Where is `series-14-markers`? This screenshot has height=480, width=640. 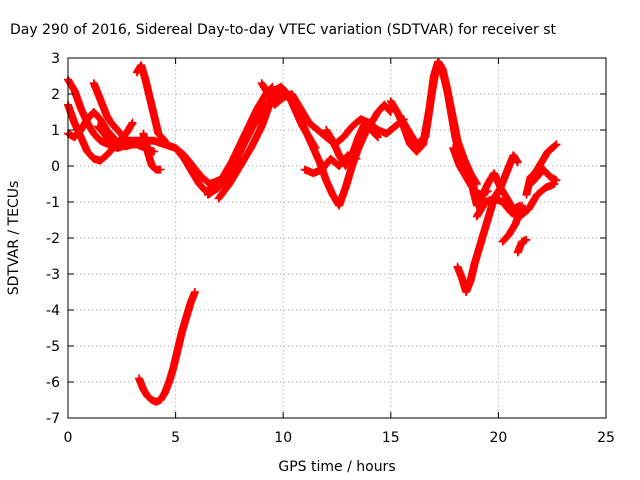 series-14-markers is located at coordinates (352, 144).